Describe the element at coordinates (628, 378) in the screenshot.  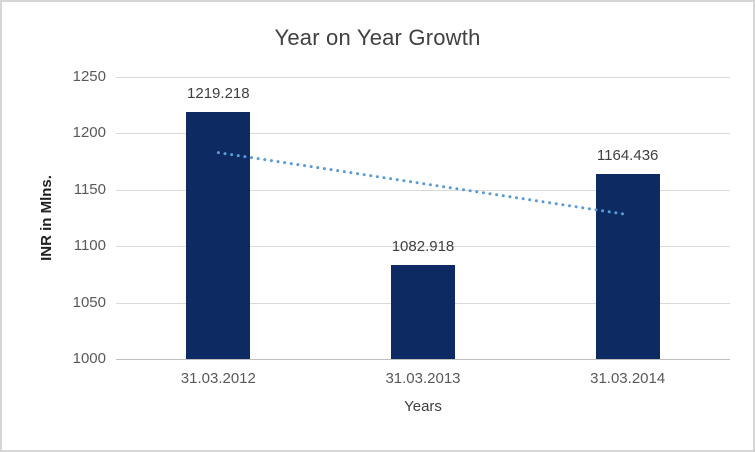
I see `x-tick-label: 31.03.2014` at that location.